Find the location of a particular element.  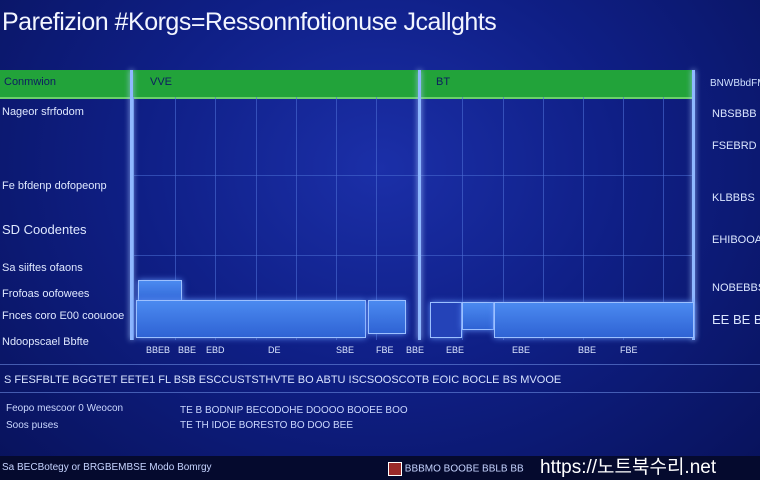

footer-mid-label: BBBMO BOOBE BBLB BB is located at coordinates (464, 469).